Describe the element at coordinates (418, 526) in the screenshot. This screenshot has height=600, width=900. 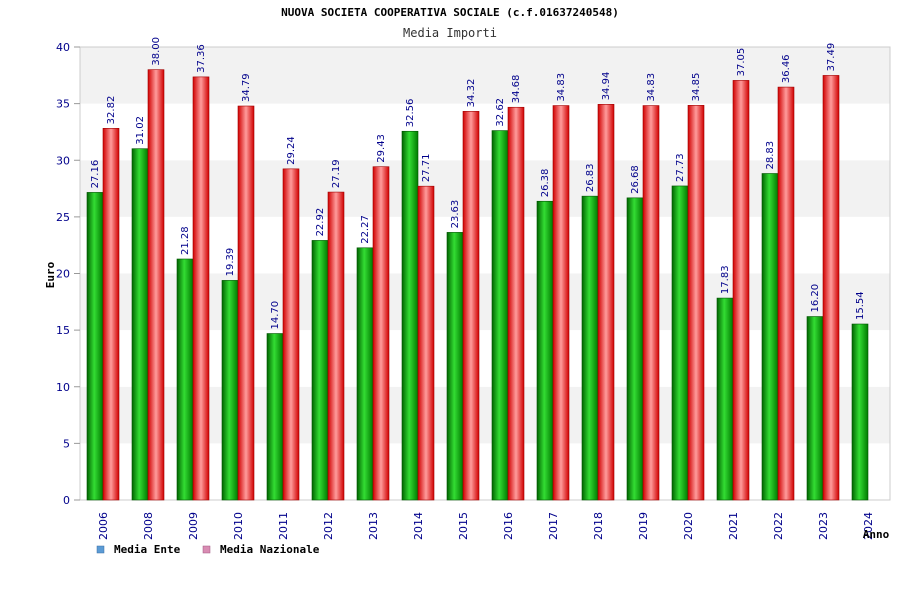
I see `x-tick-label: 2014` at that location.